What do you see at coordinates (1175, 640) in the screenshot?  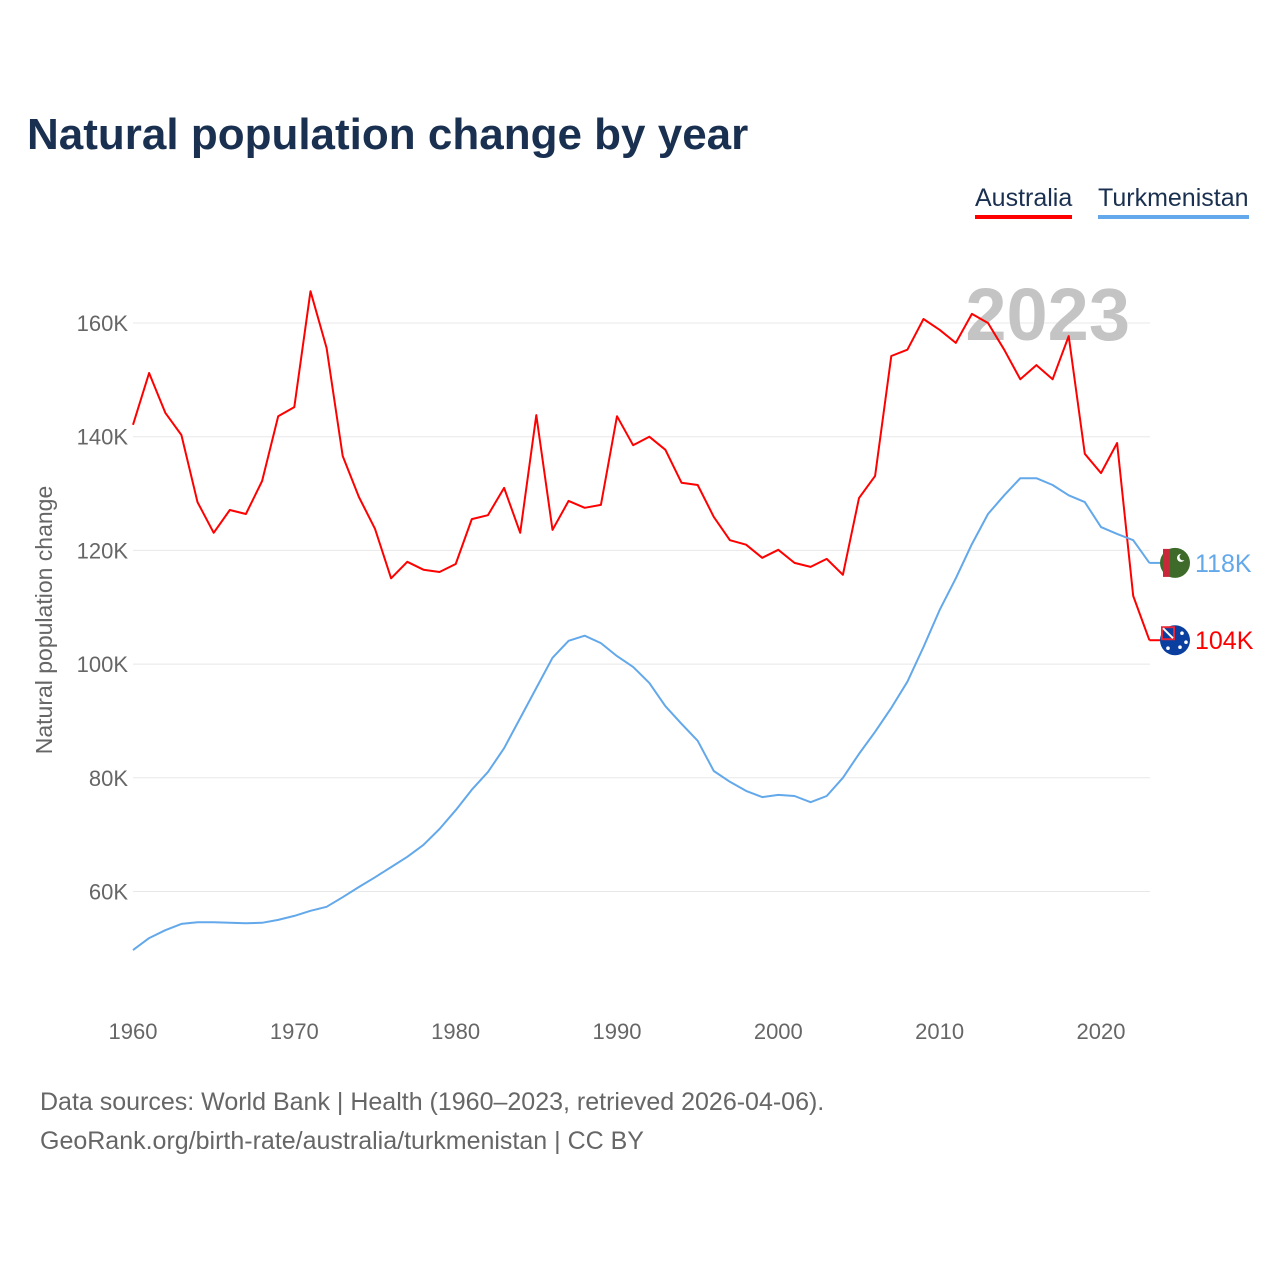 I see `australia-flag-icon` at bounding box center [1175, 640].